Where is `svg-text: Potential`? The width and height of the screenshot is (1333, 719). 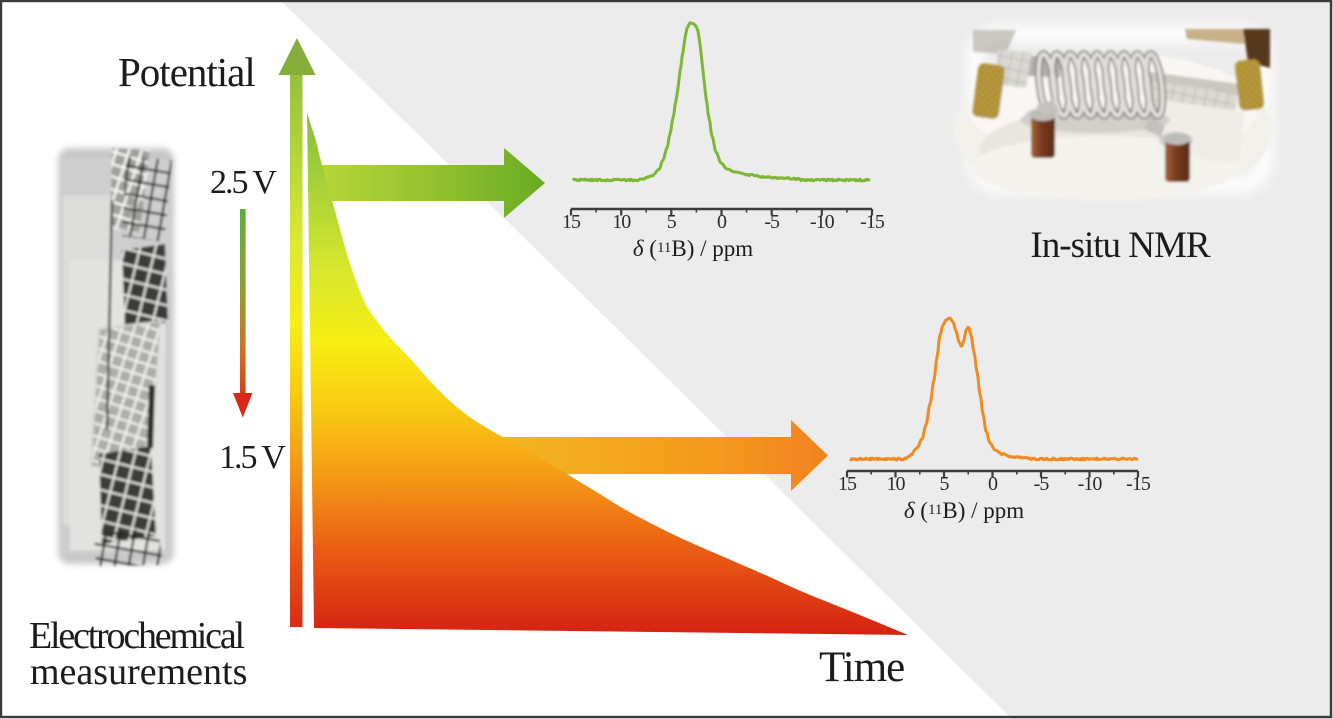 svg-text: Potential is located at coordinates (186, 72).